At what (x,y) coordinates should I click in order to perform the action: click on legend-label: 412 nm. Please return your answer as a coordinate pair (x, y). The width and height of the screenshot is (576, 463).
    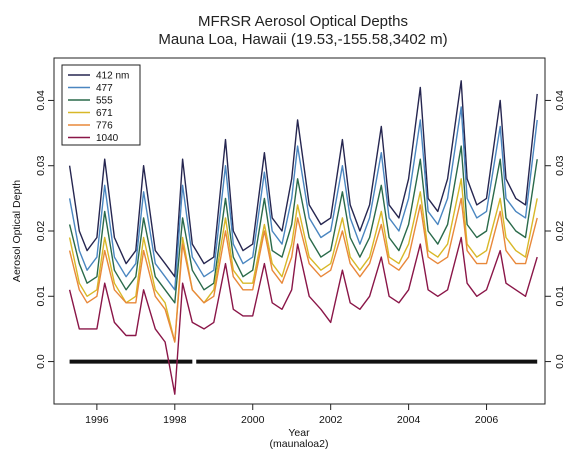
    Looking at the image, I should click on (112, 76).